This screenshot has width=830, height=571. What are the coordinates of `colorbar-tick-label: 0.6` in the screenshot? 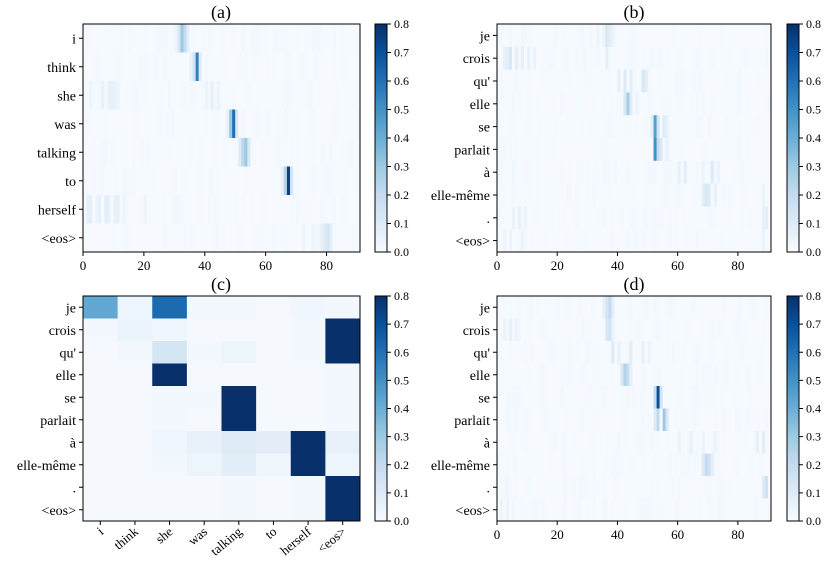 It's located at (813, 81).